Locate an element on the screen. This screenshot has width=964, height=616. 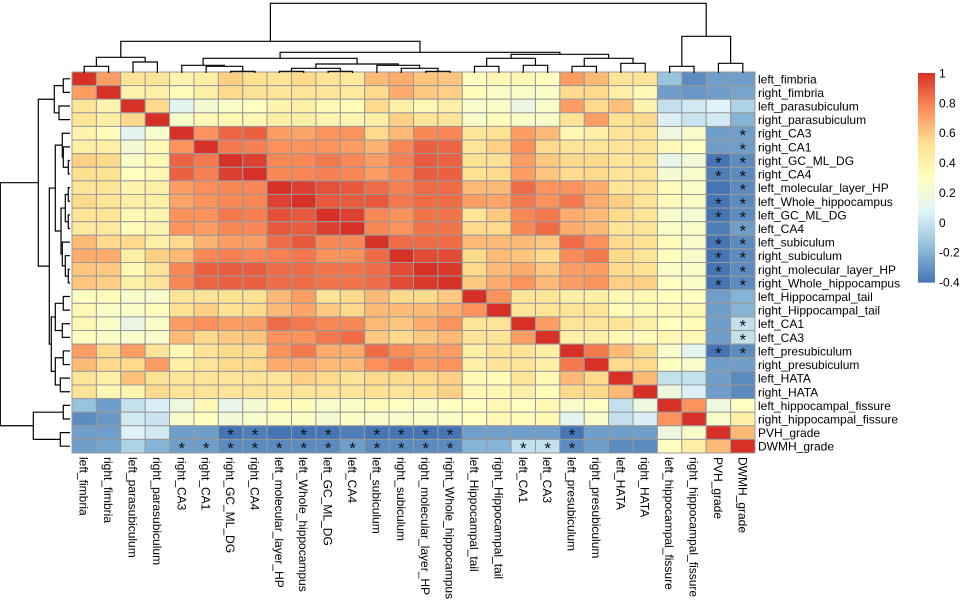
column-label: left_presubiculum is located at coordinates (572, 504).